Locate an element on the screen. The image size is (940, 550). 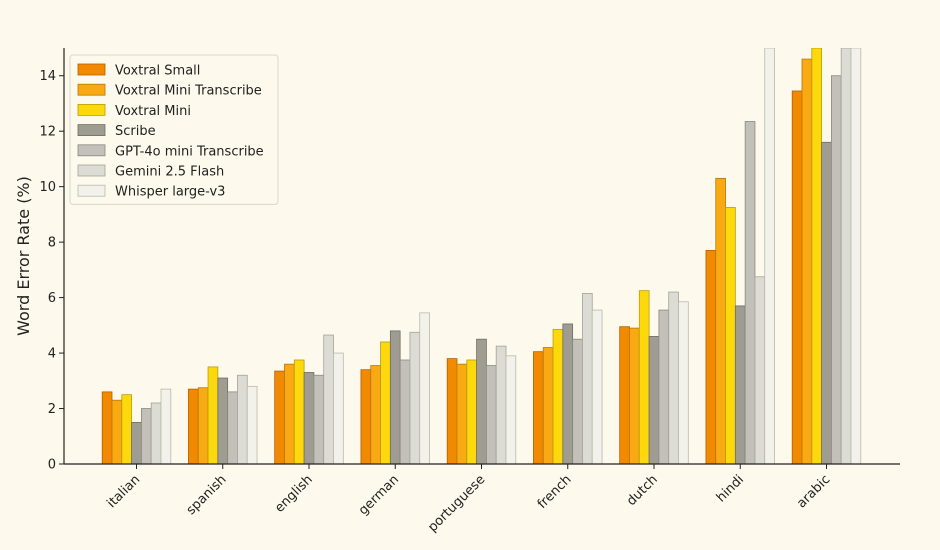
y-axis-label: Word Error Rate (%) is located at coordinates (23, 256).